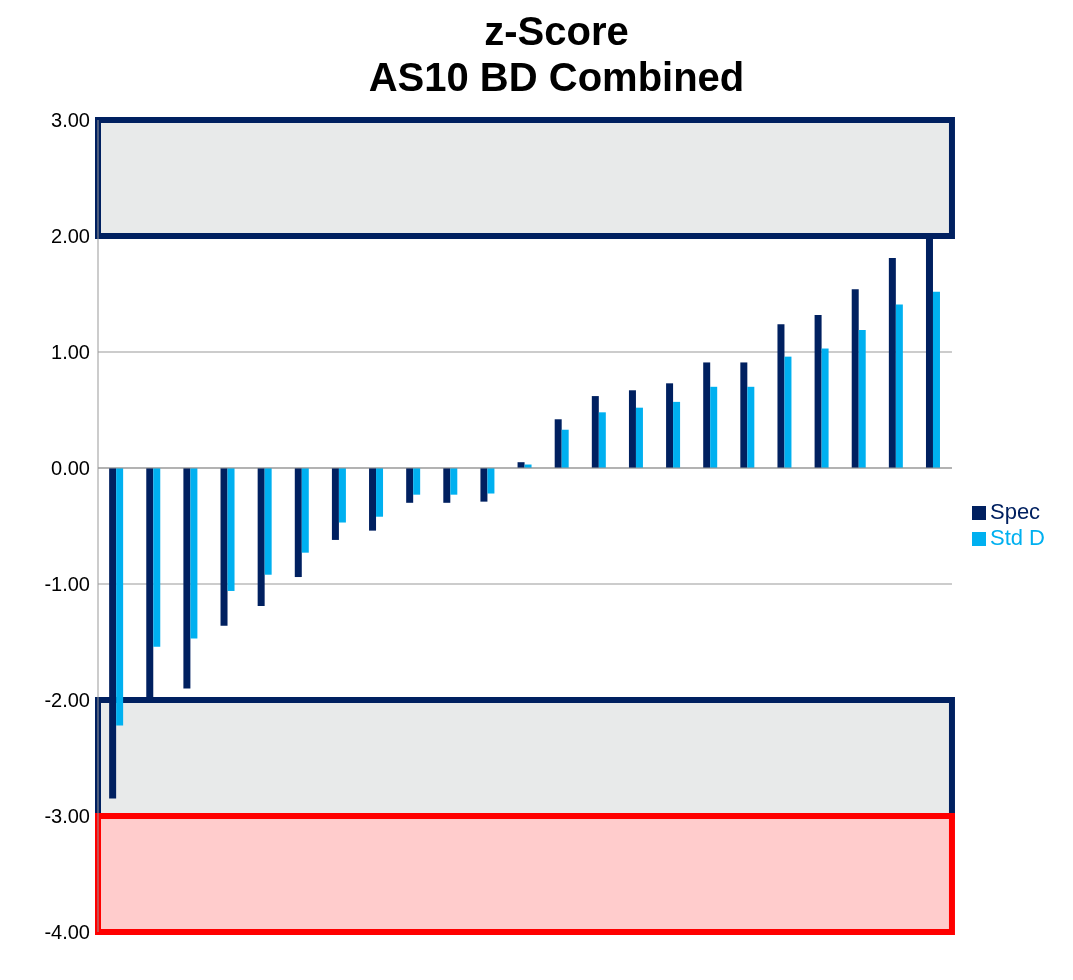 The width and height of the screenshot is (1073, 980). Describe the element at coordinates (70, 236) in the screenshot. I see `y-tick-label: 2.00` at that location.